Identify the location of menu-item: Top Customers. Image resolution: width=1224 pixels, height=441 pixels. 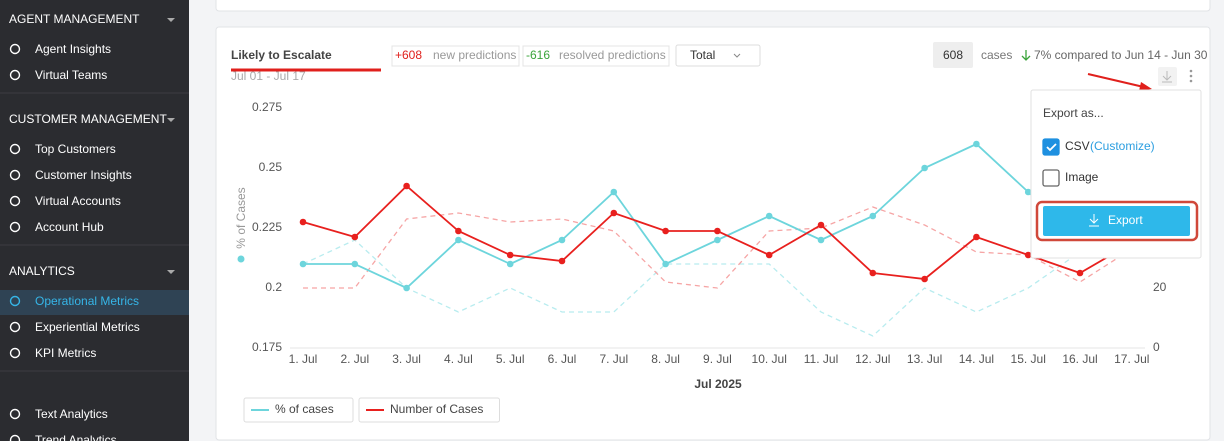
(75, 149).